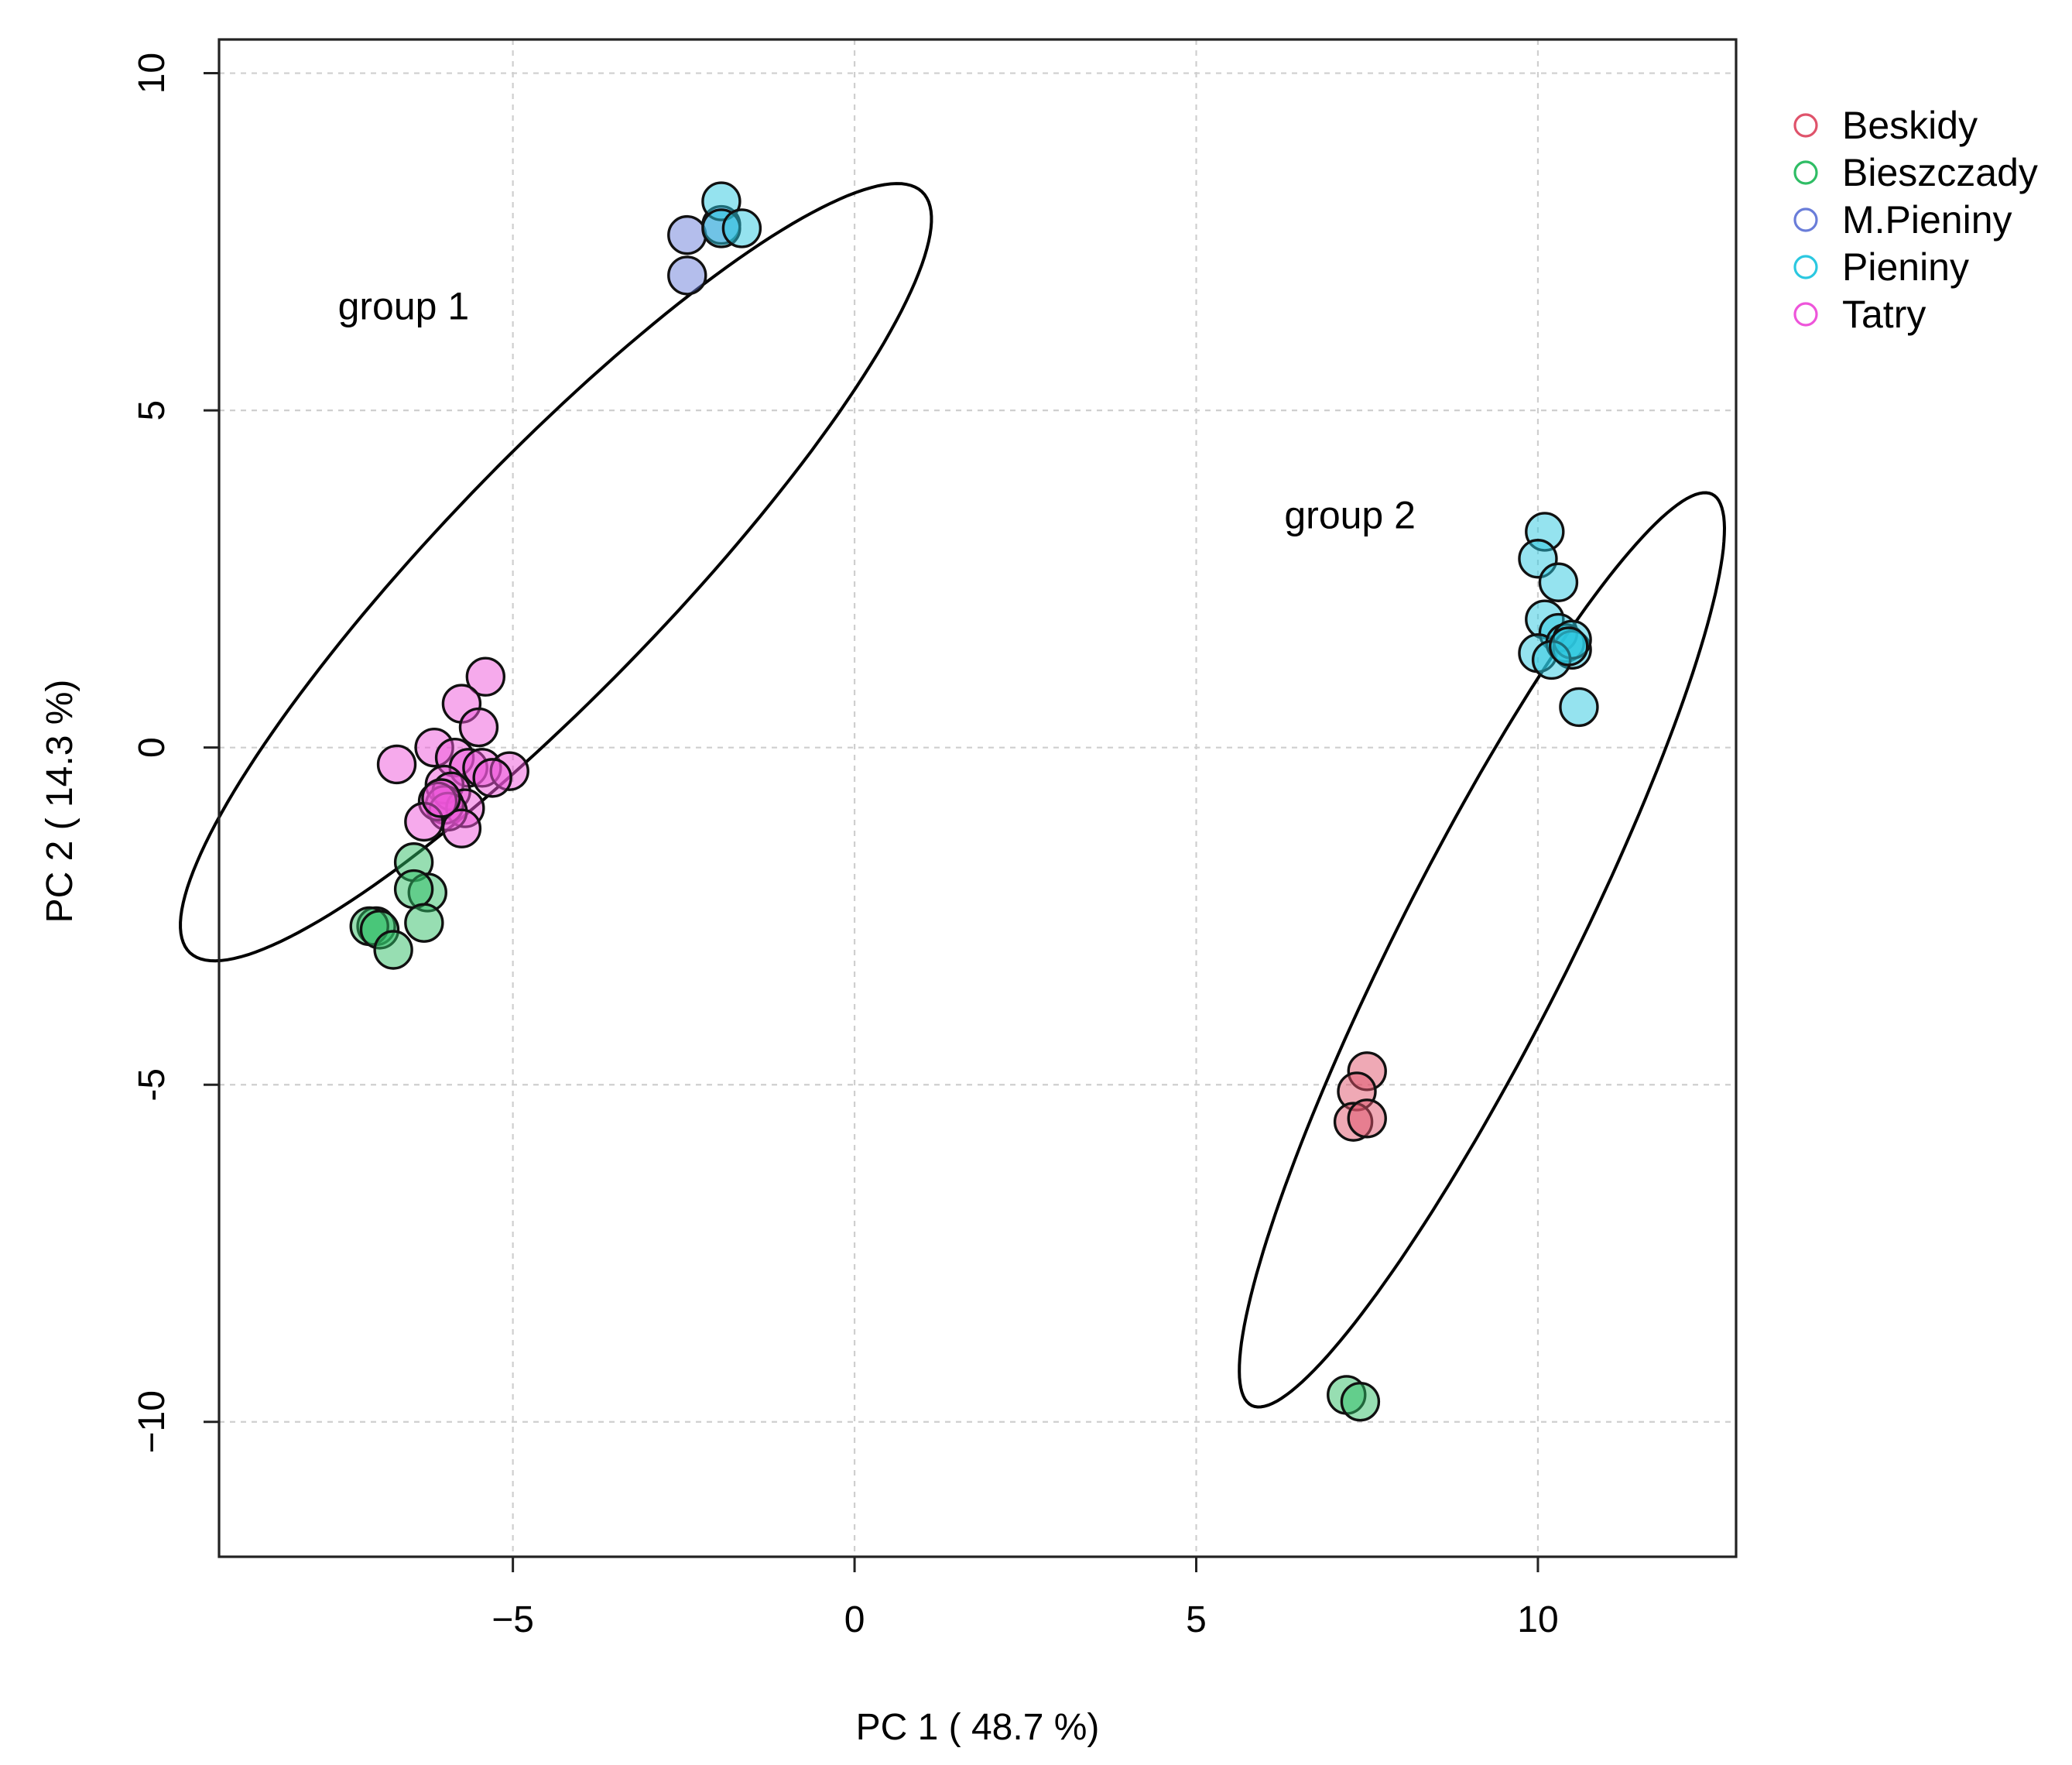 This screenshot has width=2072, height=1765. I want to click on legend-marker-bieszczady, so click(1805, 172).